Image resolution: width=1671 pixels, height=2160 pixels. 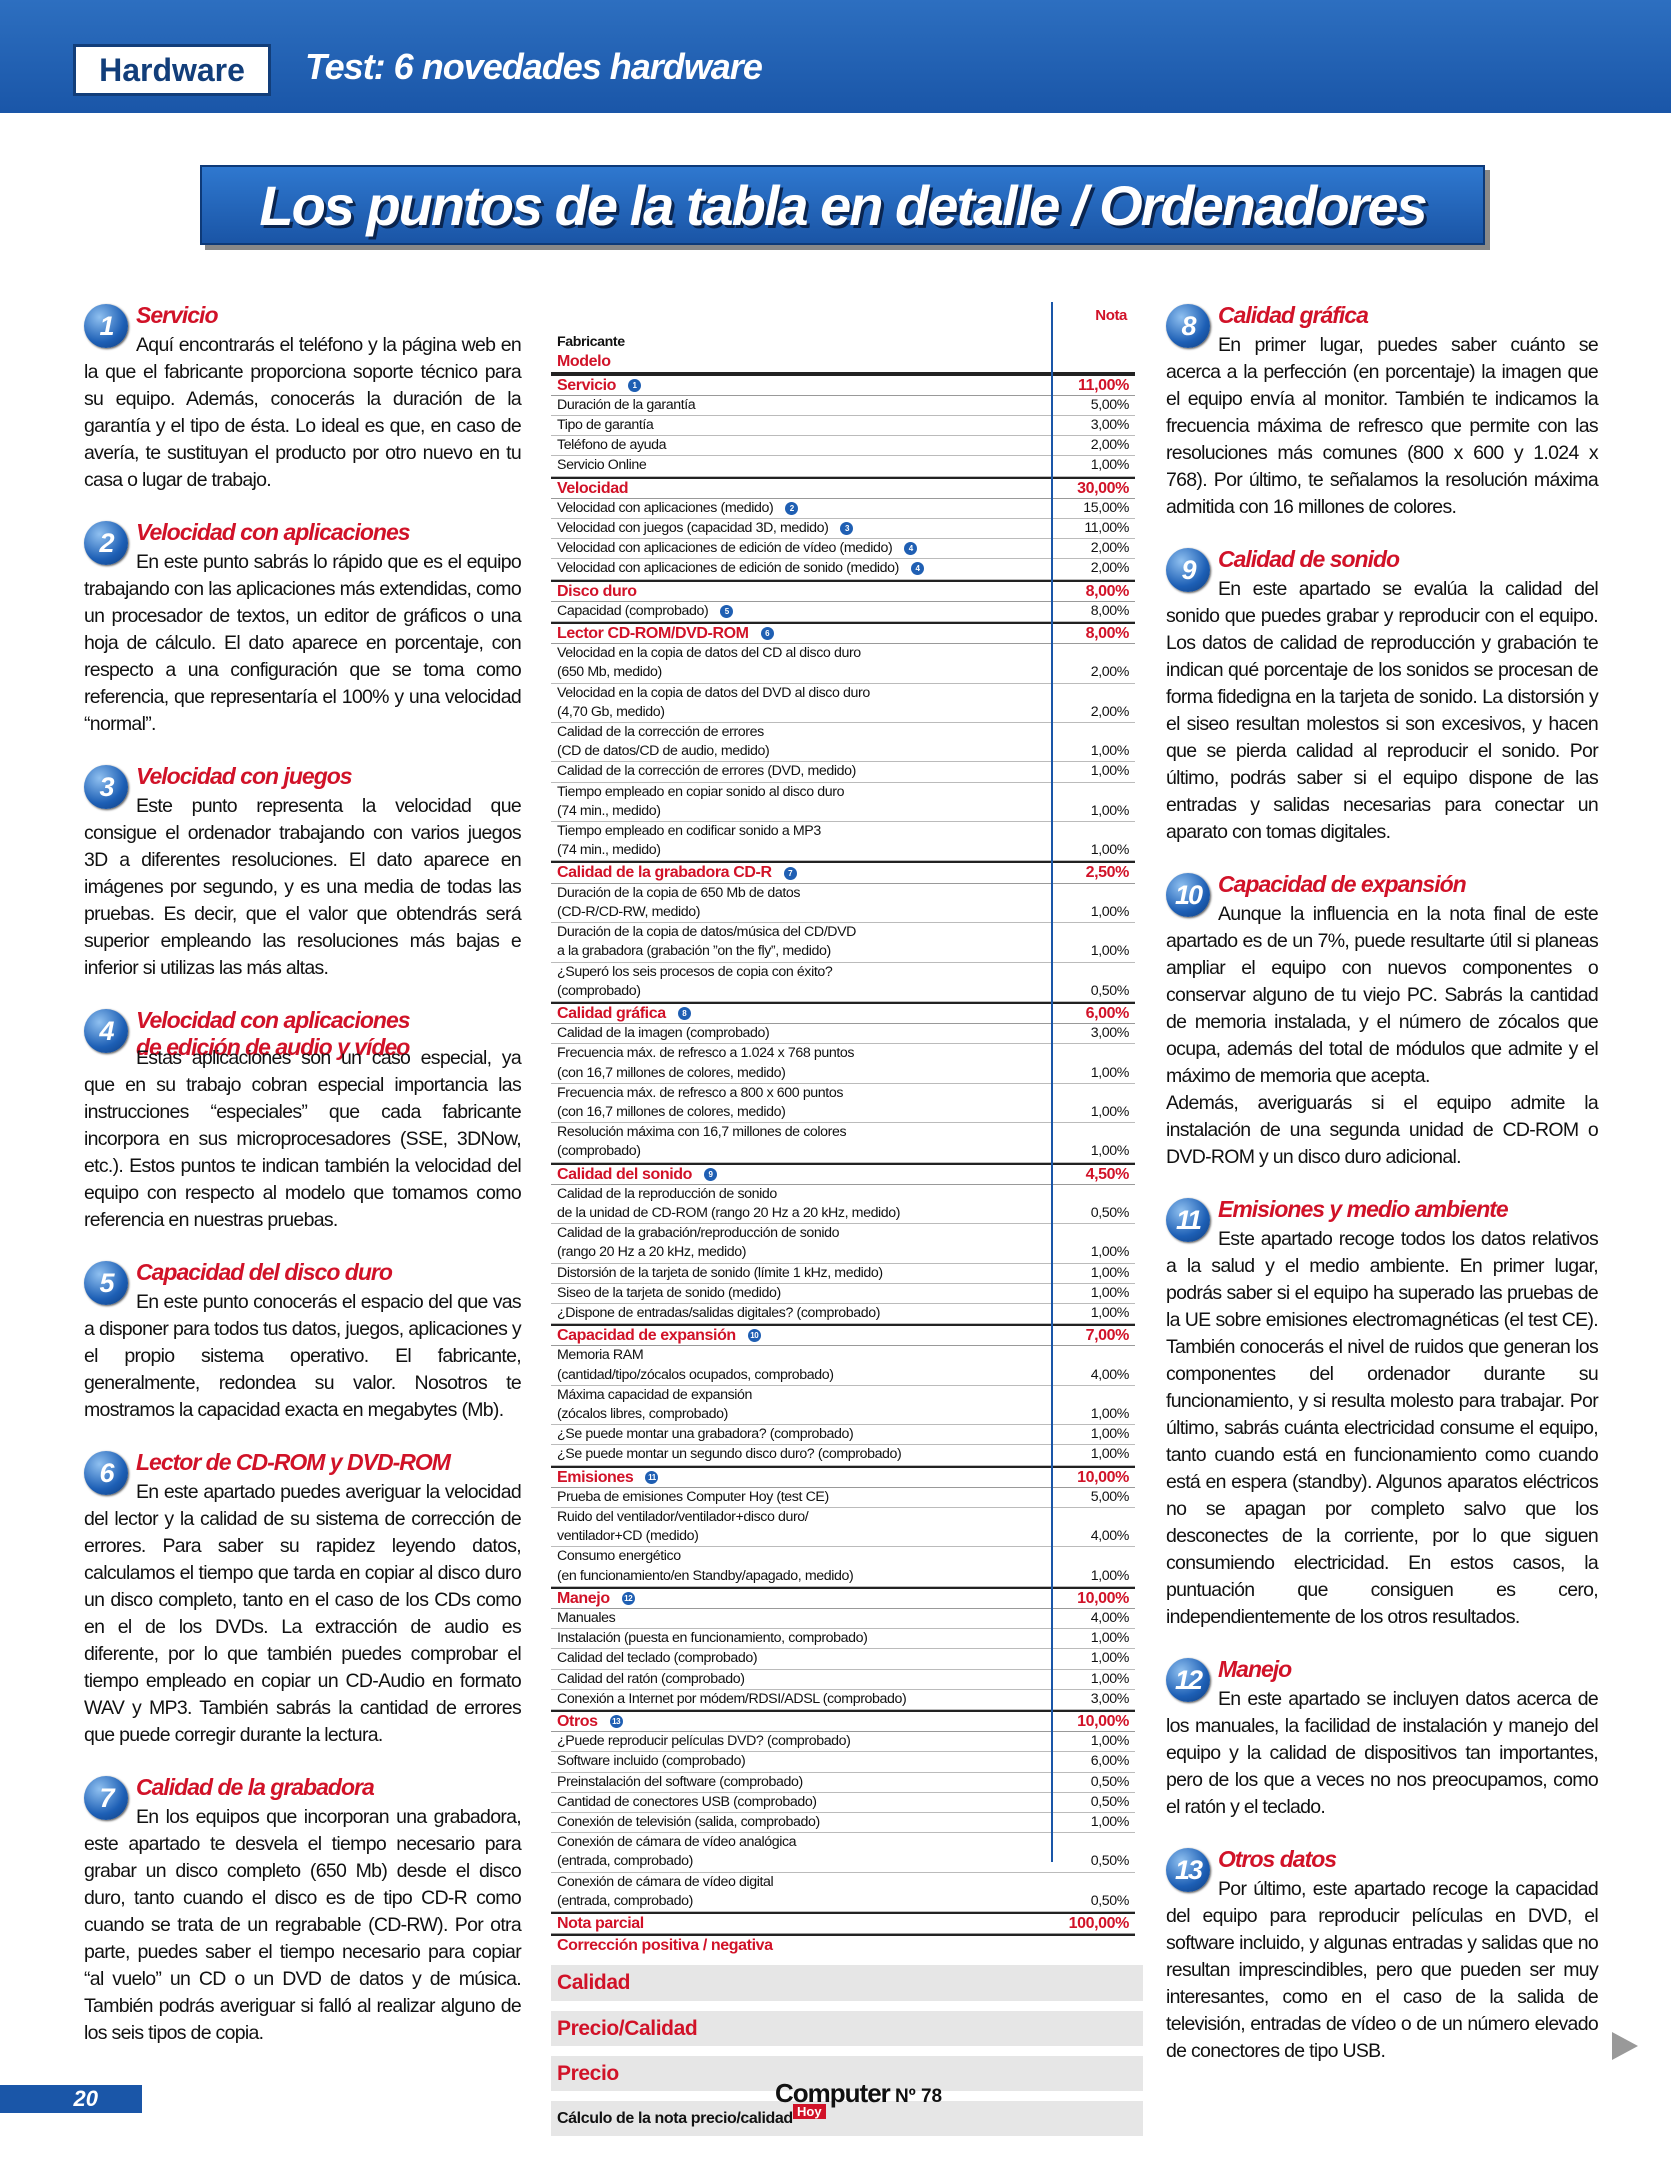 I want to click on group-value: 8,00%, so click(x=1107, y=634).